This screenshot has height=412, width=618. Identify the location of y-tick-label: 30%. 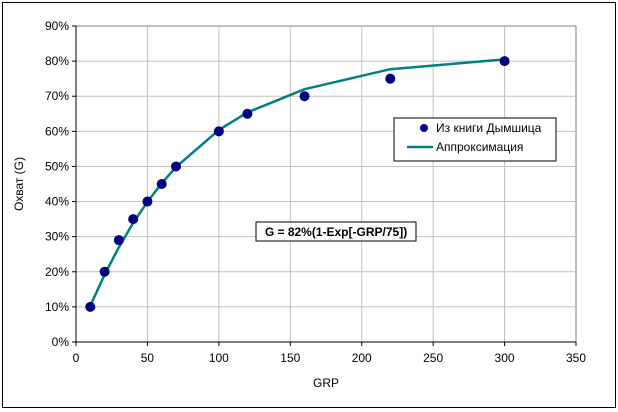
(57, 237).